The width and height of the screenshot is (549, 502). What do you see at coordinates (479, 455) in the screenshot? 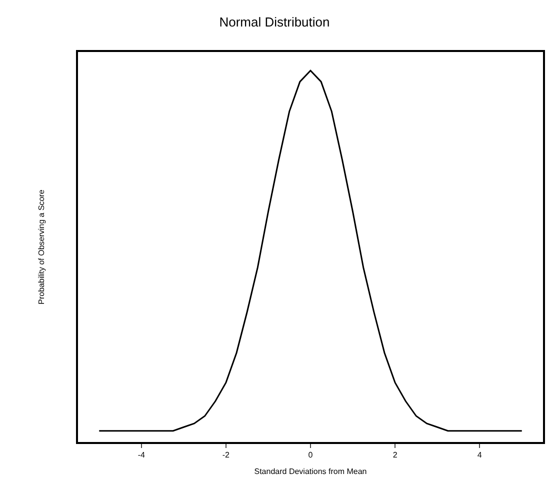
I see `x-tick-label: 4` at bounding box center [479, 455].